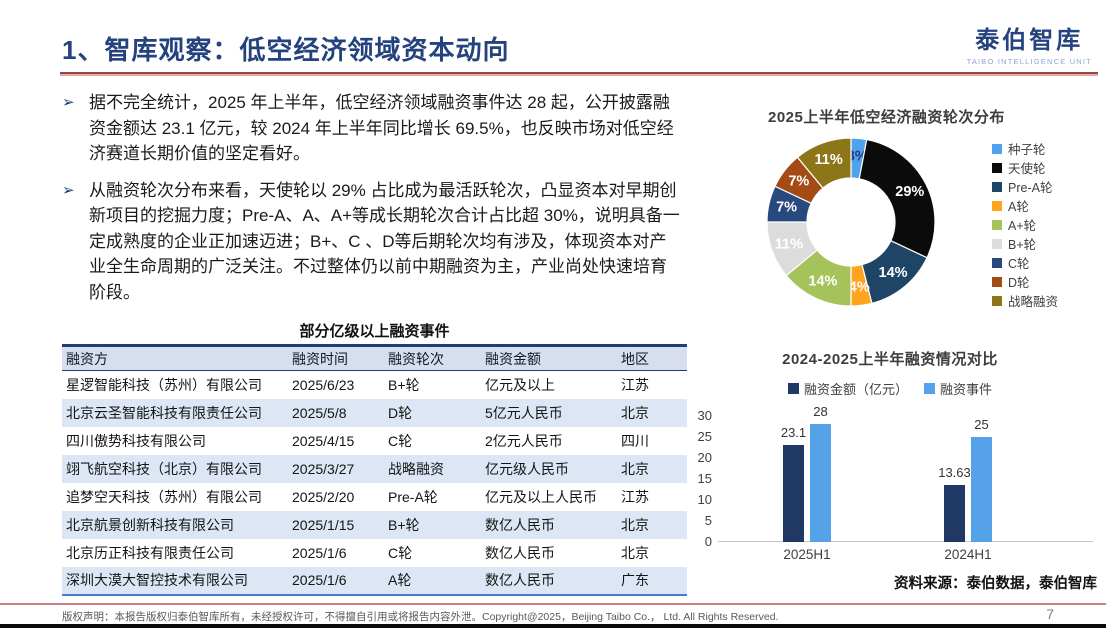 Image resolution: width=1106 pixels, height=628 pixels. What do you see at coordinates (374, 331) in the screenshot?
I see `table-title: 部分亿级以上融资事件` at bounding box center [374, 331].